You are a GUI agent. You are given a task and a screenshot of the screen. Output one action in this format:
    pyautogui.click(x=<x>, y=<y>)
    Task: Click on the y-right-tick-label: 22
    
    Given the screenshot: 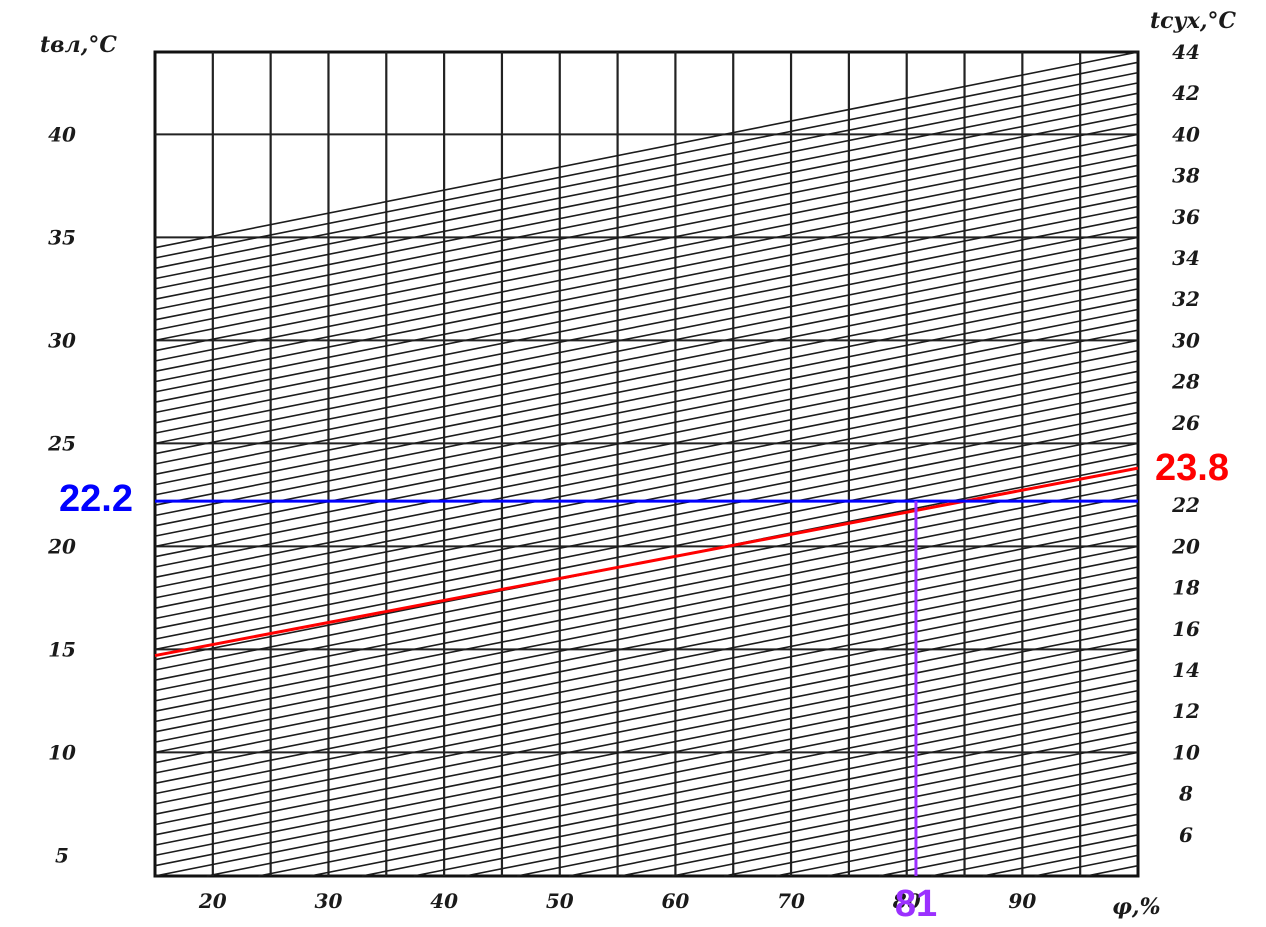 What is the action you would take?
    pyautogui.click(x=1185, y=505)
    